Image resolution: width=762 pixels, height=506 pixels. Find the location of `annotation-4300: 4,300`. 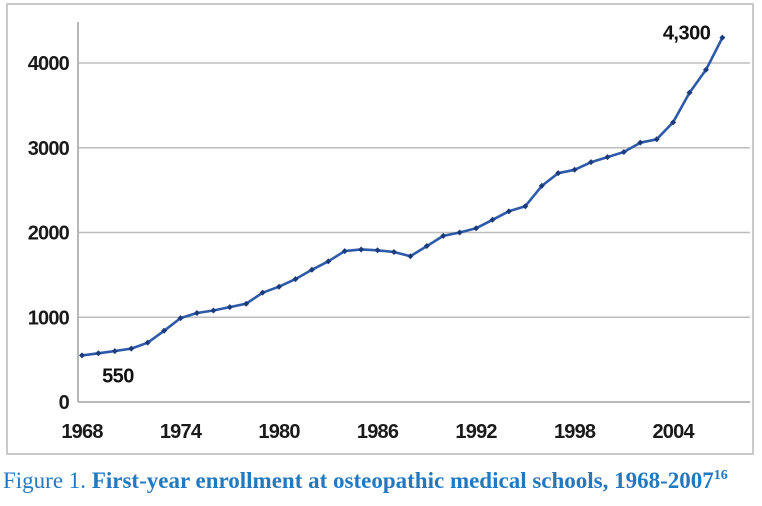

annotation-4300: 4,300 is located at coordinates (687, 34).